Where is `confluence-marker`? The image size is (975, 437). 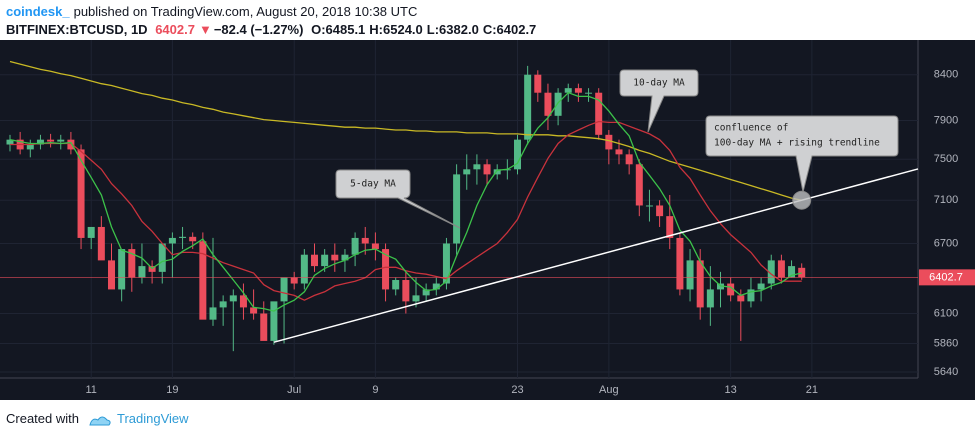 confluence-marker is located at coordinates (802, 200).